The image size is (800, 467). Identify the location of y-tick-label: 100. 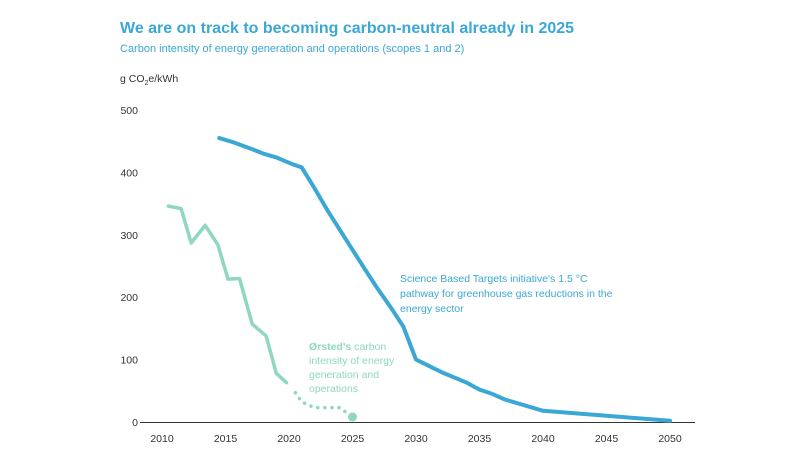
(129, 361).